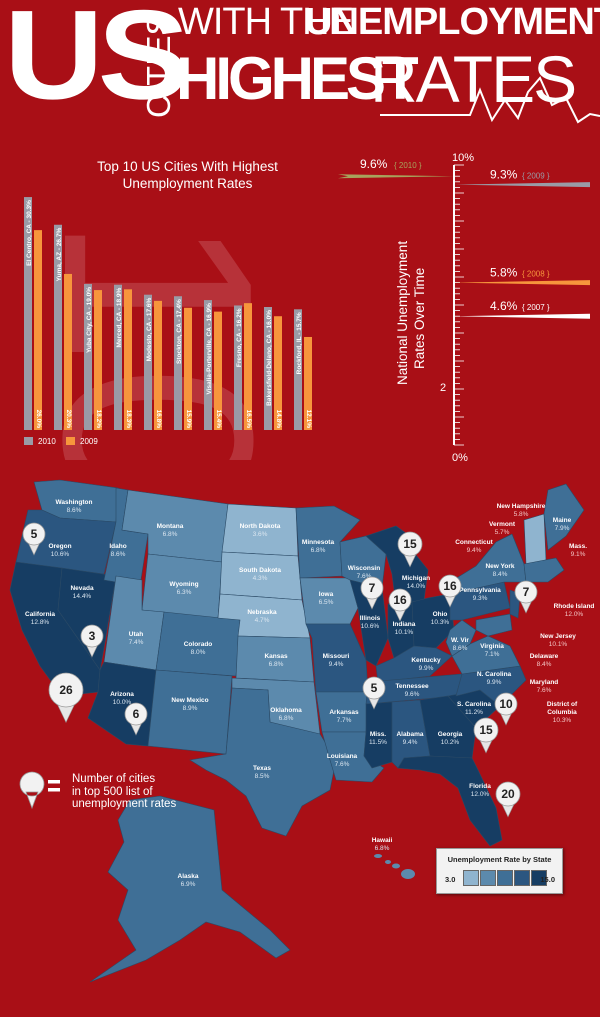 This screenshot has height=1017, width=600. I want to click on external-state-value: 7.6%, so click(544, 690).